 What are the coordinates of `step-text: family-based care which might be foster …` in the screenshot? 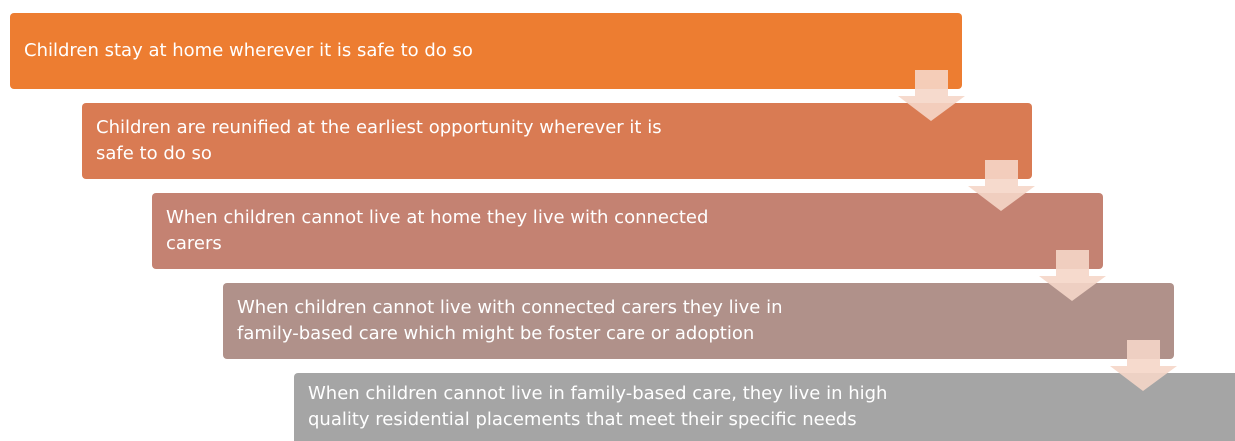 It's located at (496, 333).